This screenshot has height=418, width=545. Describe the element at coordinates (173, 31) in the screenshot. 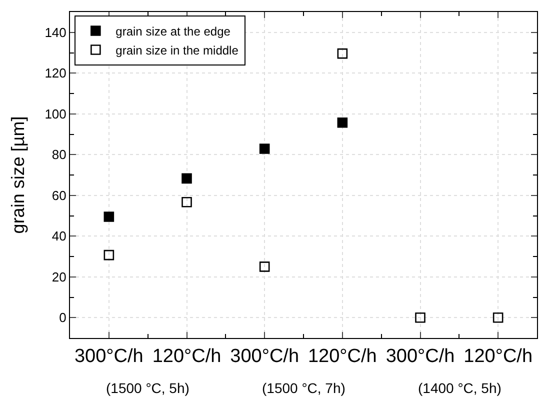

I see `legend-label: grain size at the edge` at that location.